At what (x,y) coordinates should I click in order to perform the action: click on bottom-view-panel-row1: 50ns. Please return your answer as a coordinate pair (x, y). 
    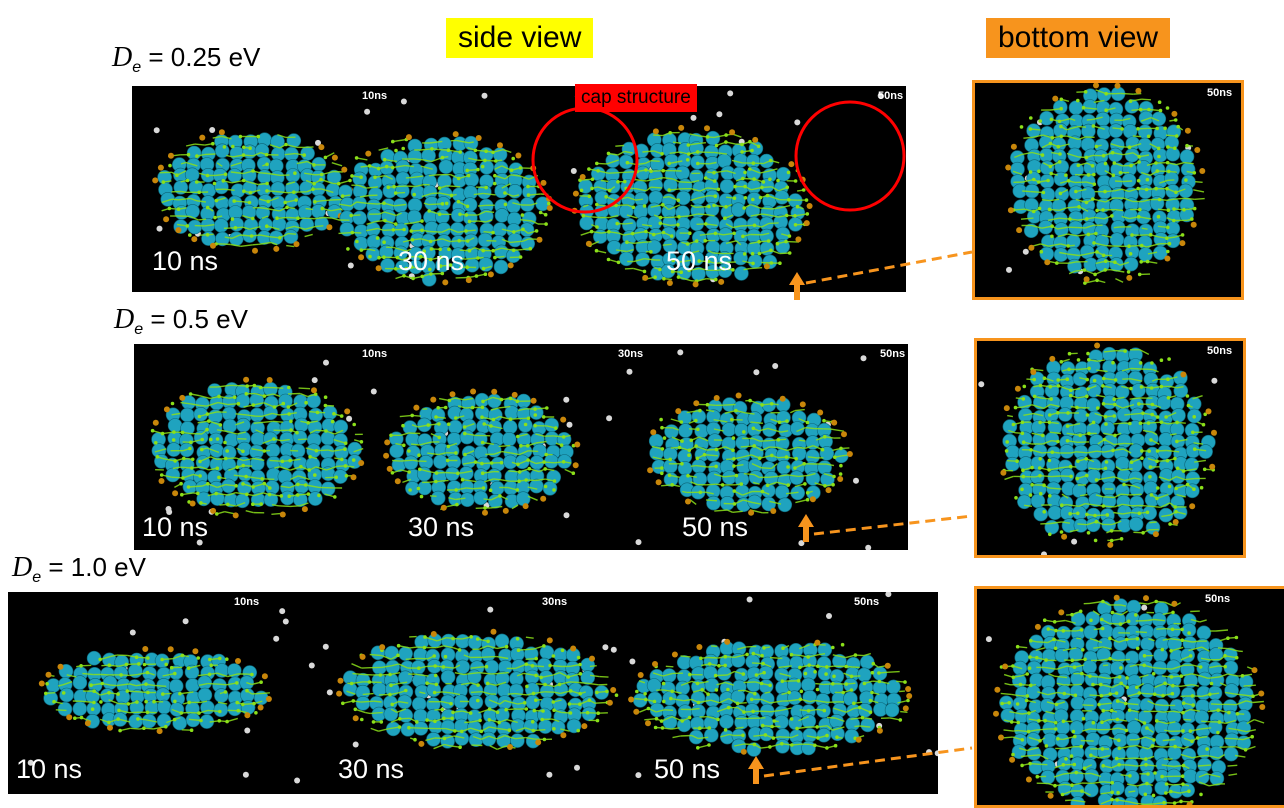
    Looking at the image, I should click on (1108, 190).